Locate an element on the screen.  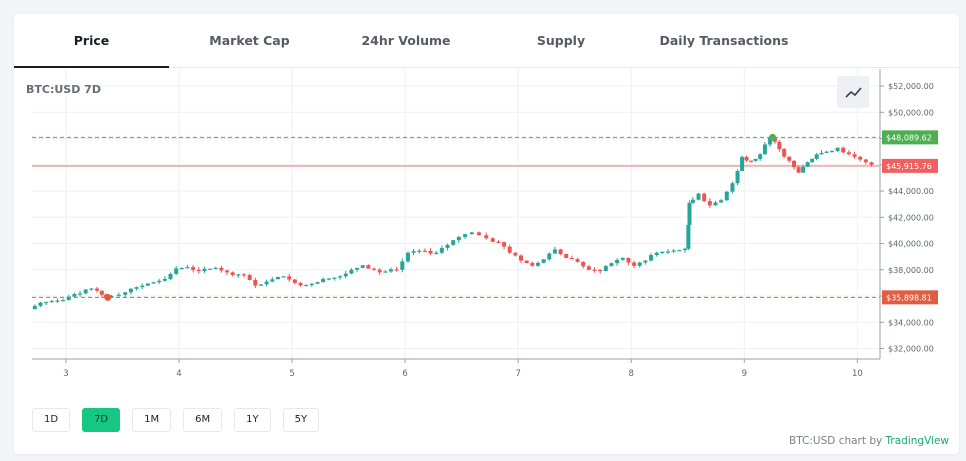
x-tick-label: 7 is located at coordinates (517, 374).